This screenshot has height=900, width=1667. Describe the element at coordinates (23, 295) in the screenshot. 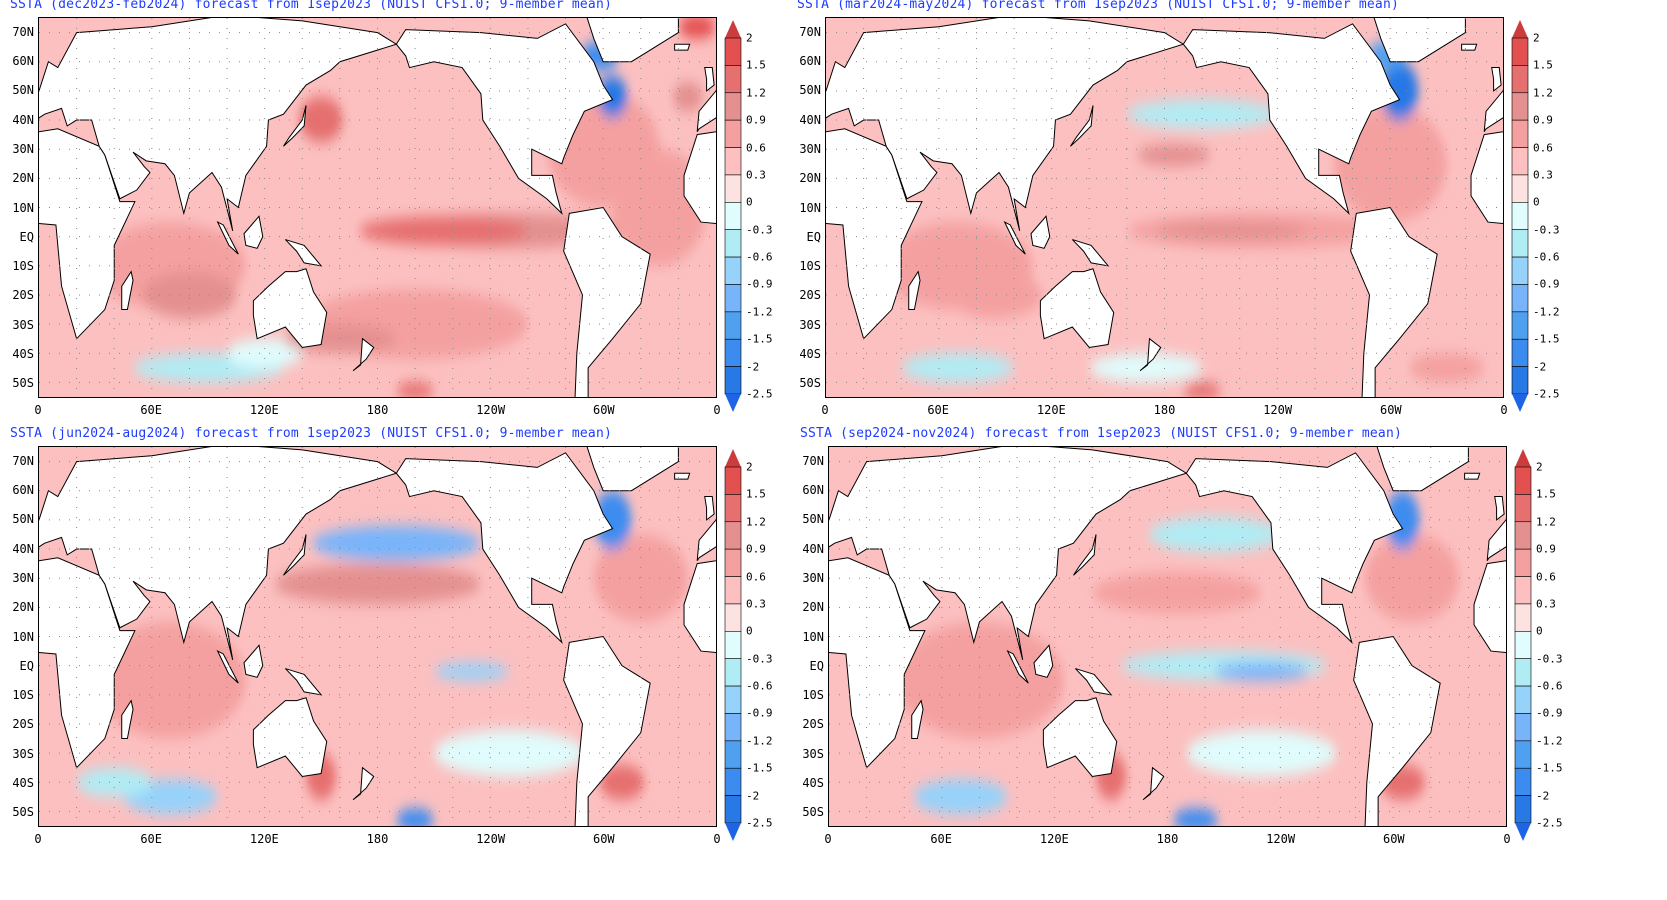

I see `lat-label: 20S` at that location.